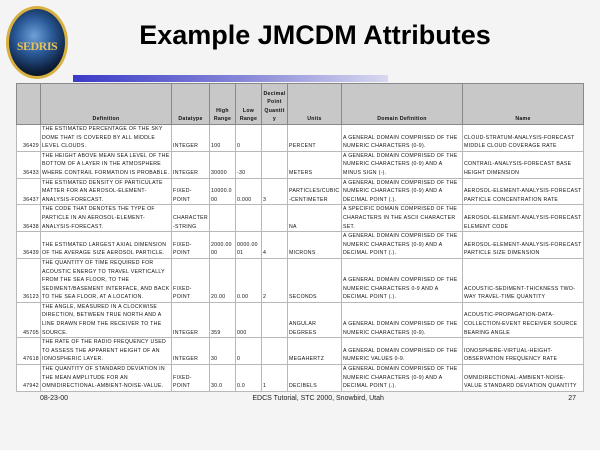  I want to click on cell-units: NA, so click(314, 218).